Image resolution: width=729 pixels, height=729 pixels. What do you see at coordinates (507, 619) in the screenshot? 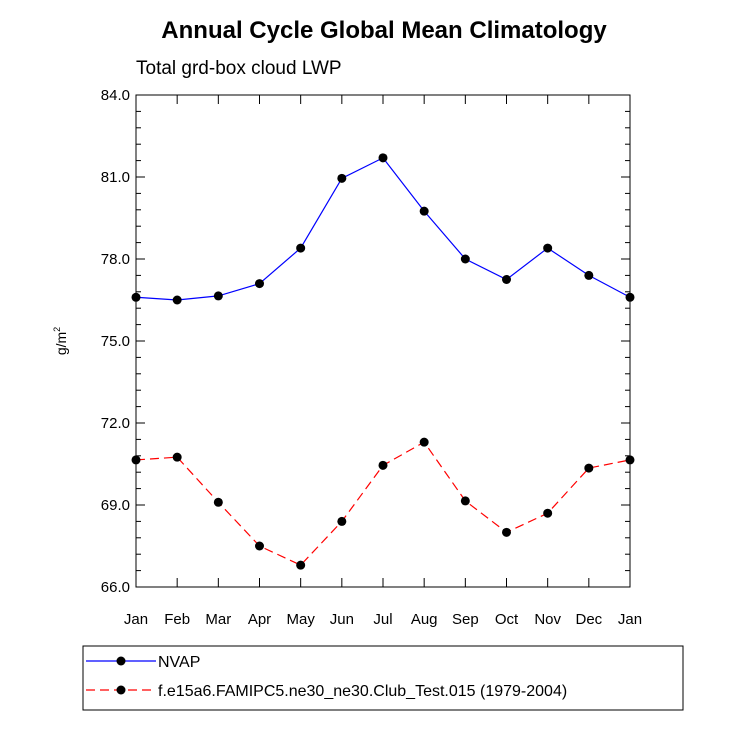
I see `x-tick-label: Oct` at bounding box center [507, 619].